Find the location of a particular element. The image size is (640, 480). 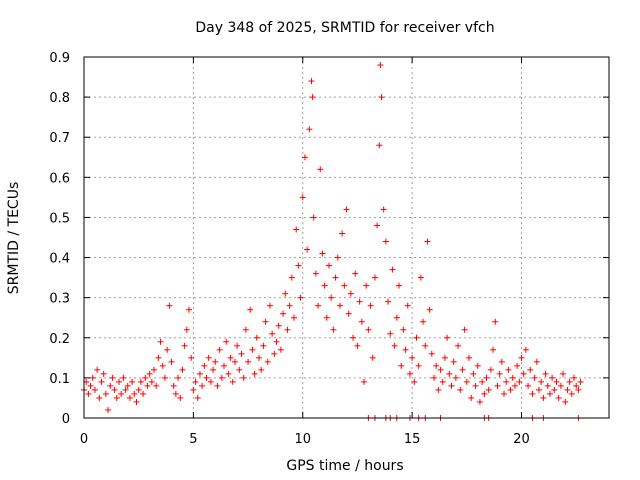

x-tick-label: 10 is located at coordinates (302, 439).